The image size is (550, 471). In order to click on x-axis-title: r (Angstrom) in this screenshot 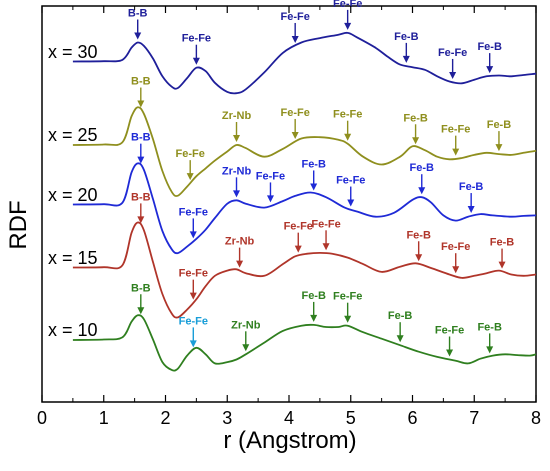, I will do `click(289, 440)`.